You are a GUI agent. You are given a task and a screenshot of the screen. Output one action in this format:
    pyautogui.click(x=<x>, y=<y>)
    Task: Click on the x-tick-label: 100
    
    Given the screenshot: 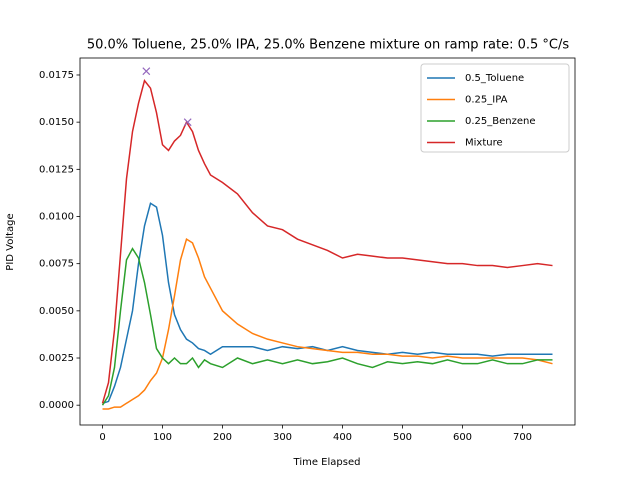 What is the action you would take?
    pyautogui.click(x=162, y=437)
    